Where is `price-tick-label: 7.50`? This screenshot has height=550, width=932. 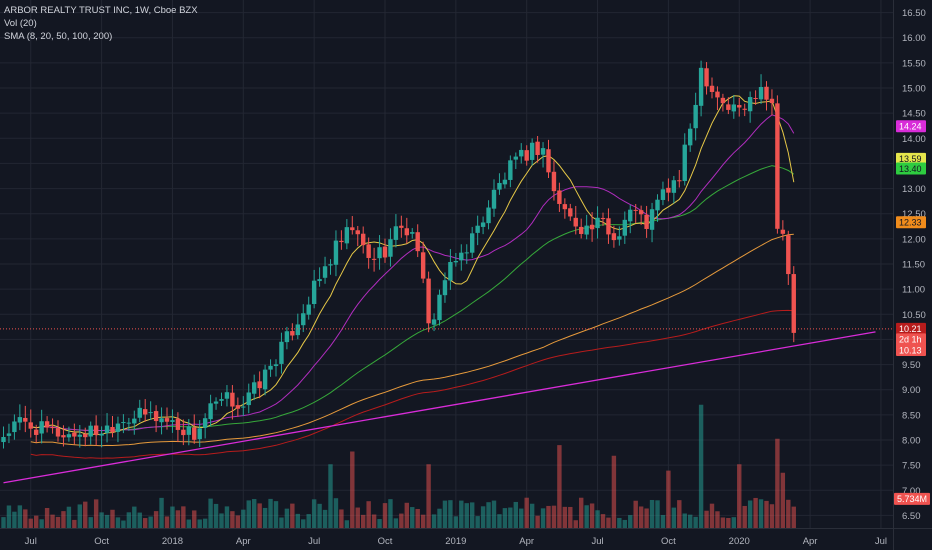
price-tick-label: 7.50 is located at coordinates (911, 466).